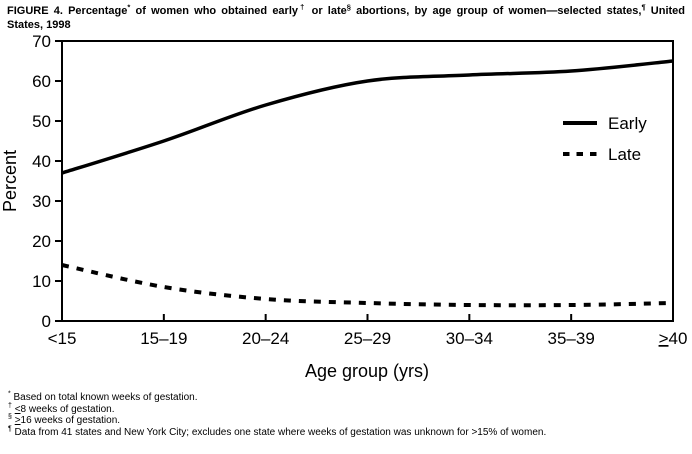 This screenshot has height=454, width=692. What do you see at coordinates (62, 338) in the screenshot?
I see `x-tick-label: <15` at bounding box center [62, 338].